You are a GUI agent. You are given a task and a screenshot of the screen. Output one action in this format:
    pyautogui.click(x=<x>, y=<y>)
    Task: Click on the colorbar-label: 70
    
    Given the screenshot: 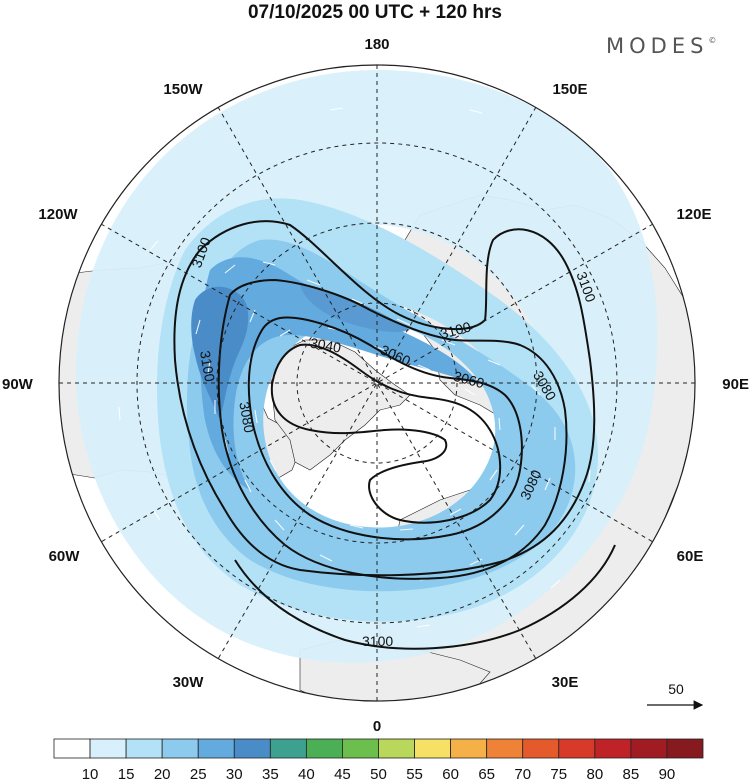 What is the action you would take?
    pyautogui.click(x=522, y=774)
    